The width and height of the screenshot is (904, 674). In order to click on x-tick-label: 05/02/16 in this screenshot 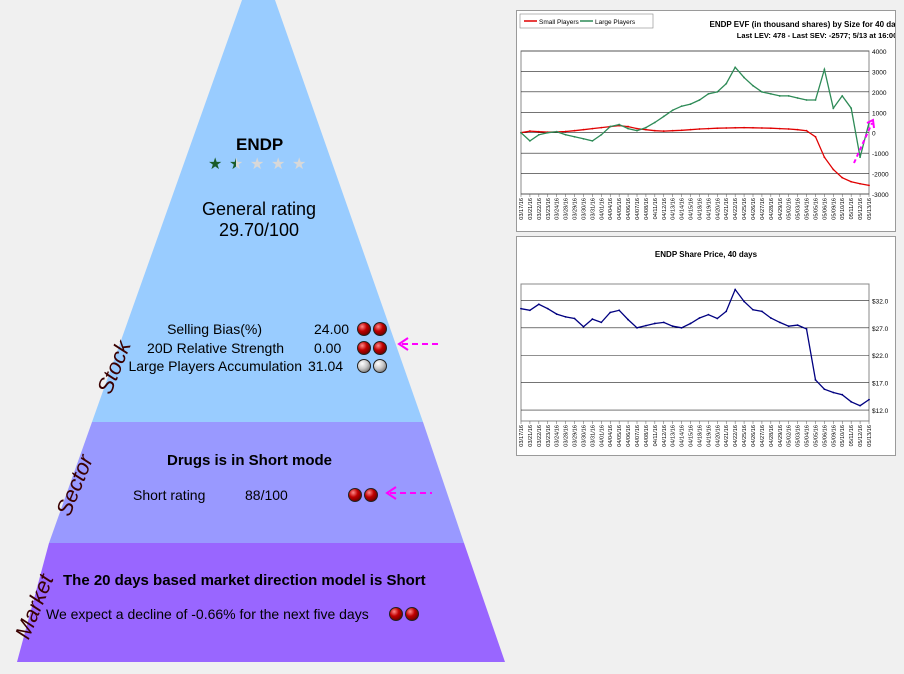, I will do `click(790, 436)`.